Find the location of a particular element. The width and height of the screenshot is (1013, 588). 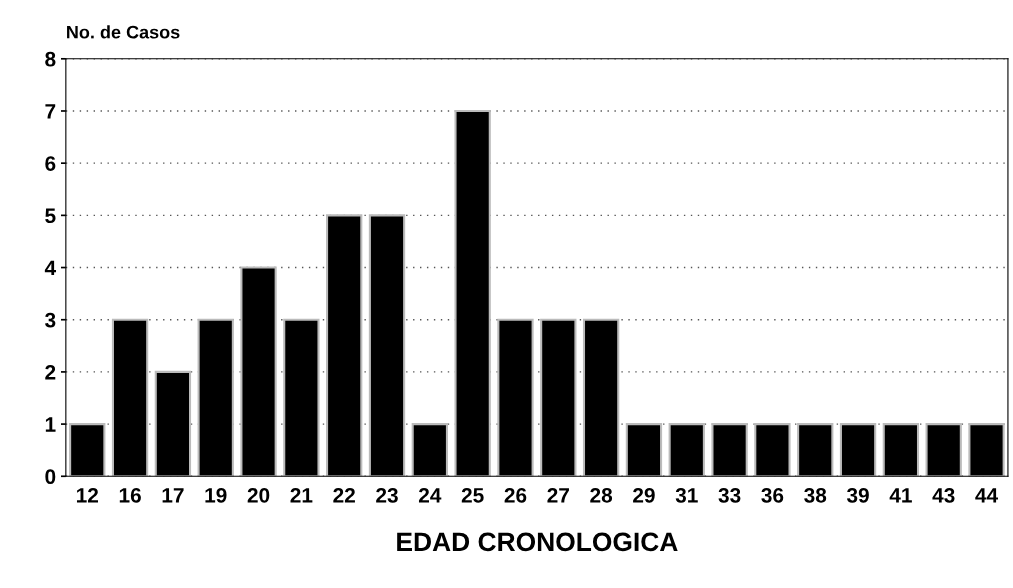

x-tick-label: 43 is located at coordinates (943, 495).